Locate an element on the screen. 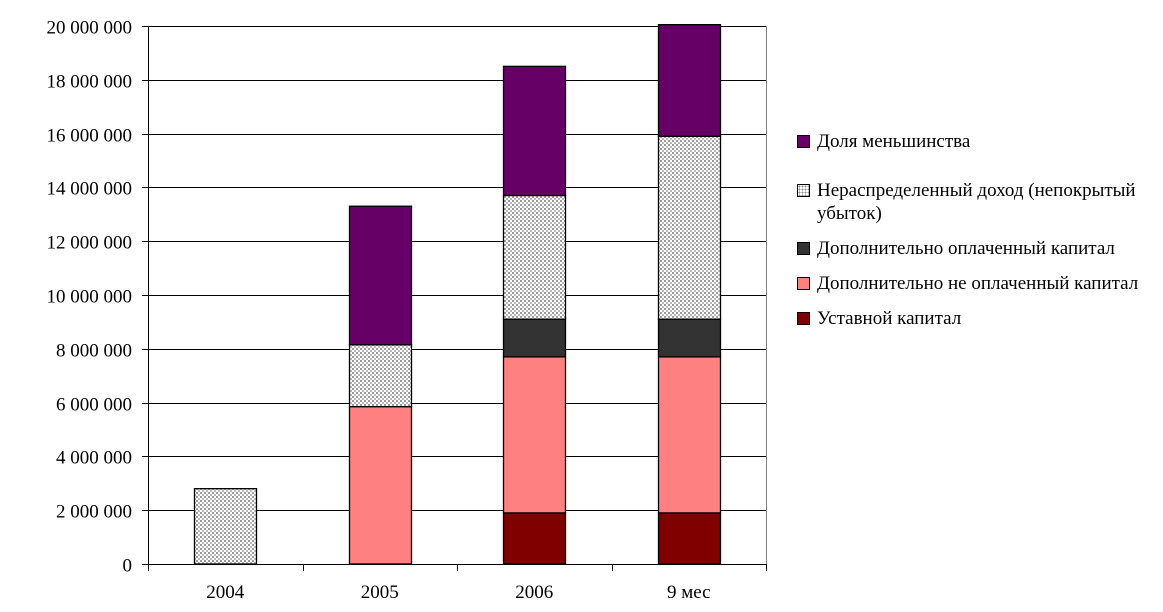  y-tick-label: 14 000 000 is located at coordinates (90, 189).